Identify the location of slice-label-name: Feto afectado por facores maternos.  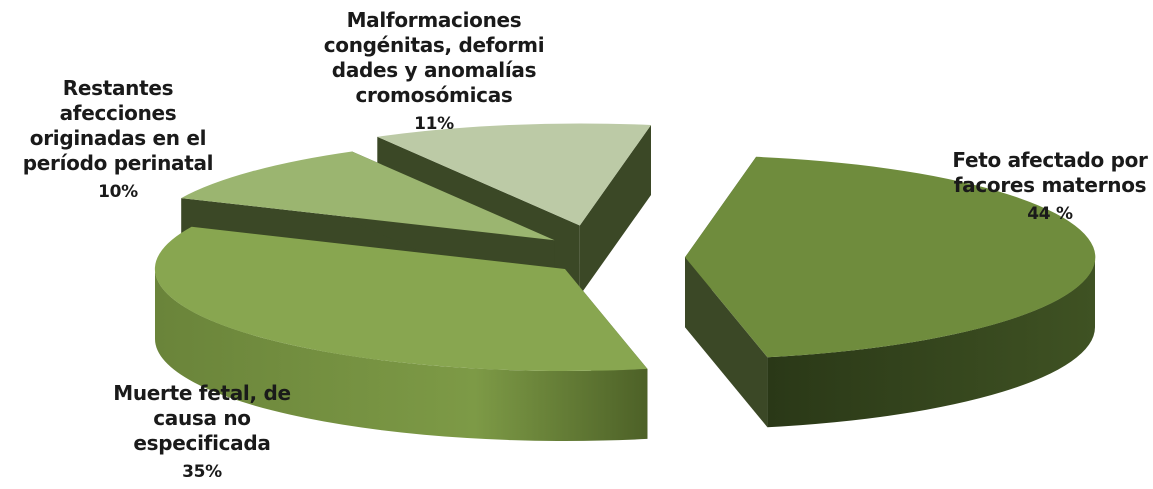
(1050, 172).